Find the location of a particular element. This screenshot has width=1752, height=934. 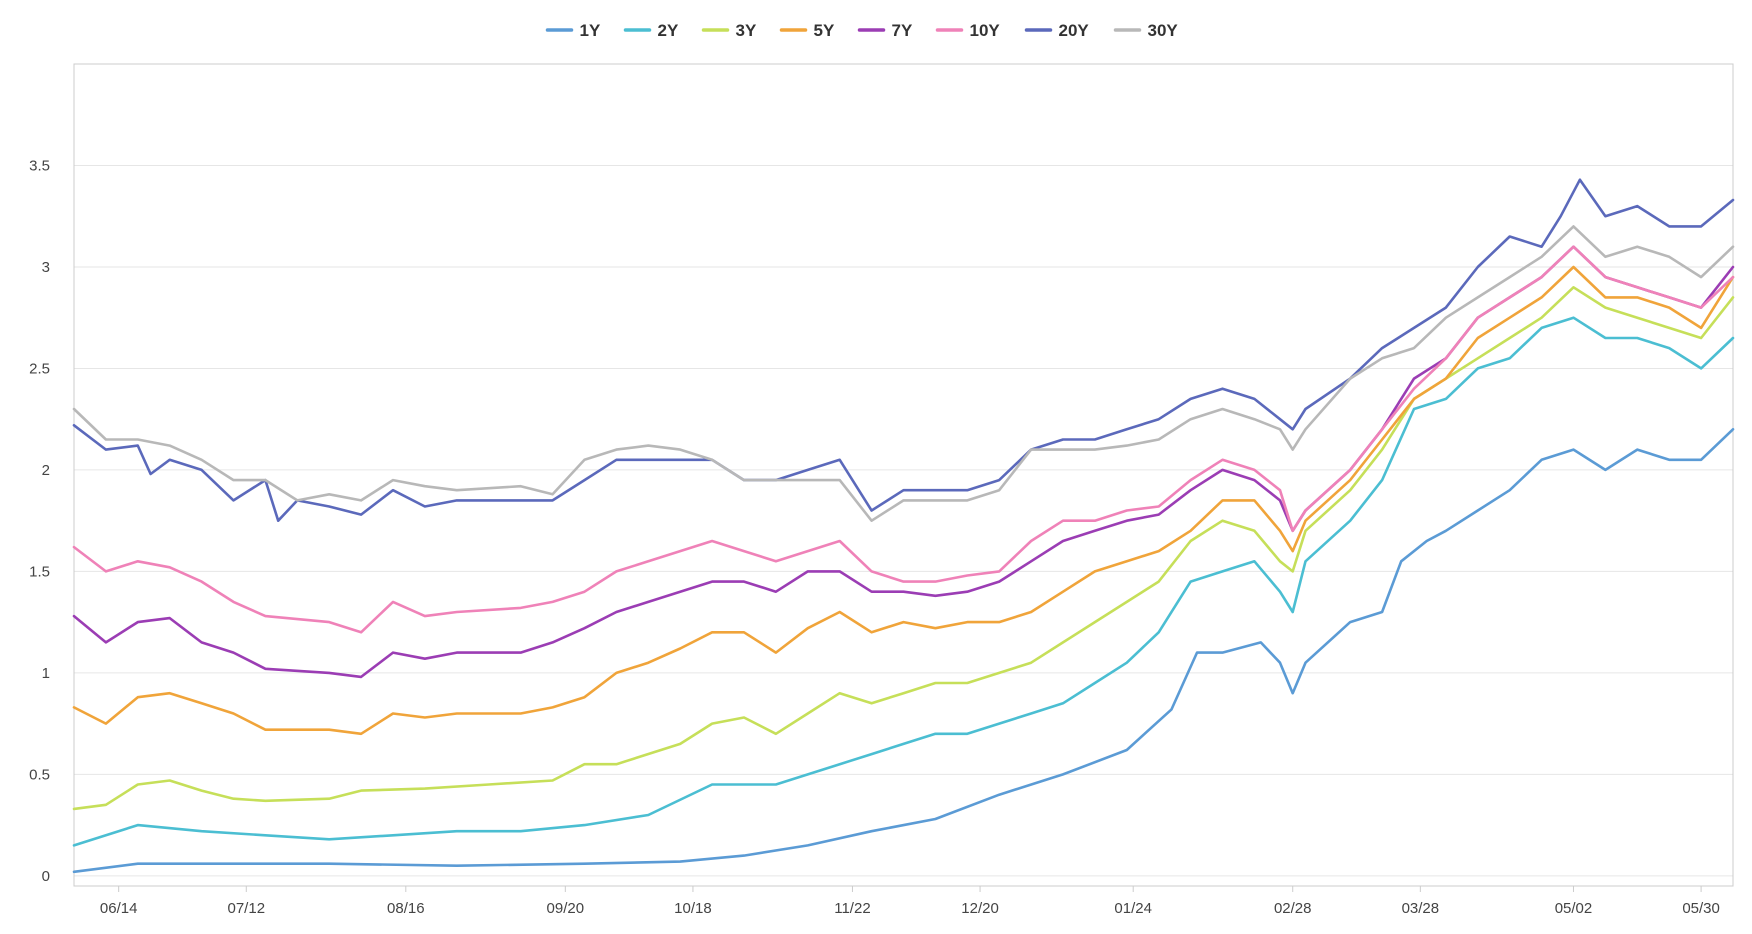

legend-item-10y: 10Y is located at coordinates (968, 30).